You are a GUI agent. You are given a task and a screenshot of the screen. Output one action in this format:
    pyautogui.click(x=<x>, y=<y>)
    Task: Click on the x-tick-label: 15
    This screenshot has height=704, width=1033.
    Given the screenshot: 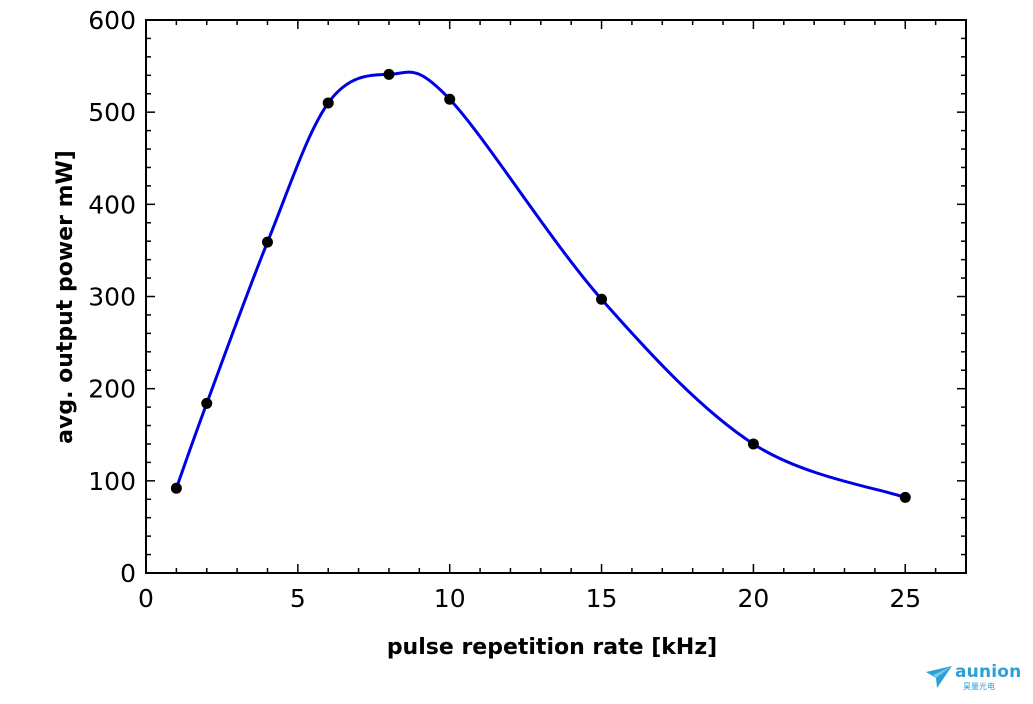 What is the action you would take?
    pyautogui.click(x=602, y=598)
    